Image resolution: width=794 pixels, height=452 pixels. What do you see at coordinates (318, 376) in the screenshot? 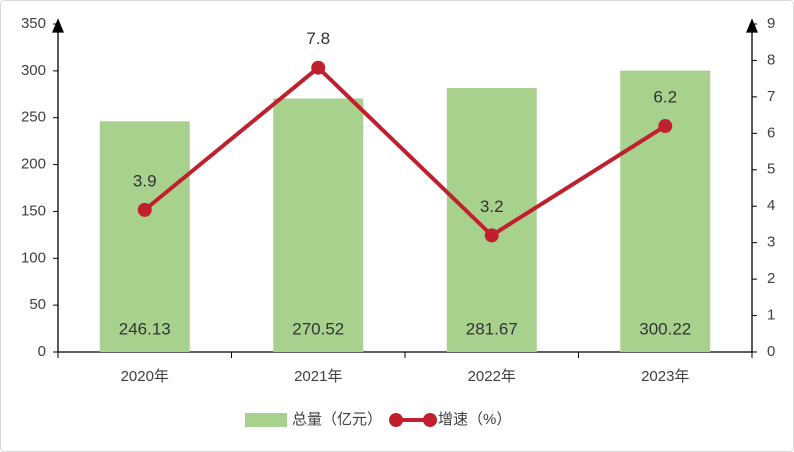
I see `x-tick-label: 2021年` at bounding box center [318, 376].